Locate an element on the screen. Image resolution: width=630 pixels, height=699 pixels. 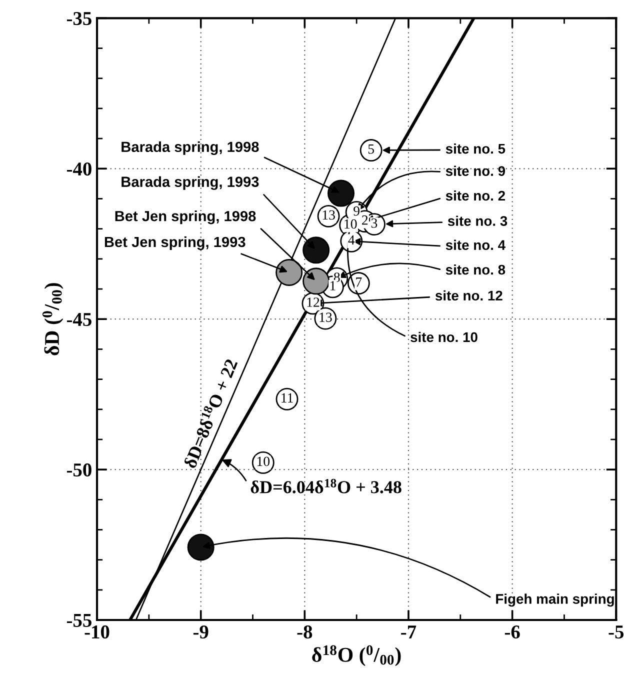
annotation: δD=8δ$^{18}$O + 22 is located at coordinates (210, 413).